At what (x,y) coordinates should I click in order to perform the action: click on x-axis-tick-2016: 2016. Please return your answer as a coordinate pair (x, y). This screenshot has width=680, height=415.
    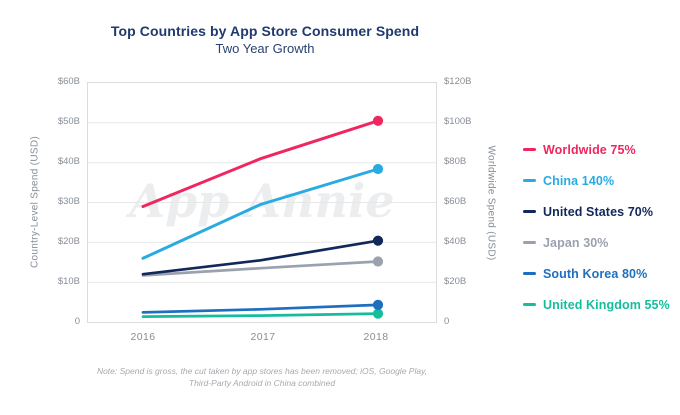
    Looking at the image, I should click on (143, 337).